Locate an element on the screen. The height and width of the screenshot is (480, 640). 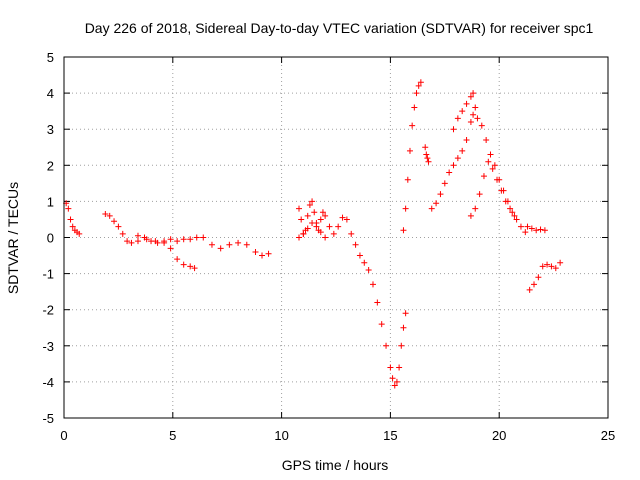
series-seg7 is located at coordinates (427, 154).